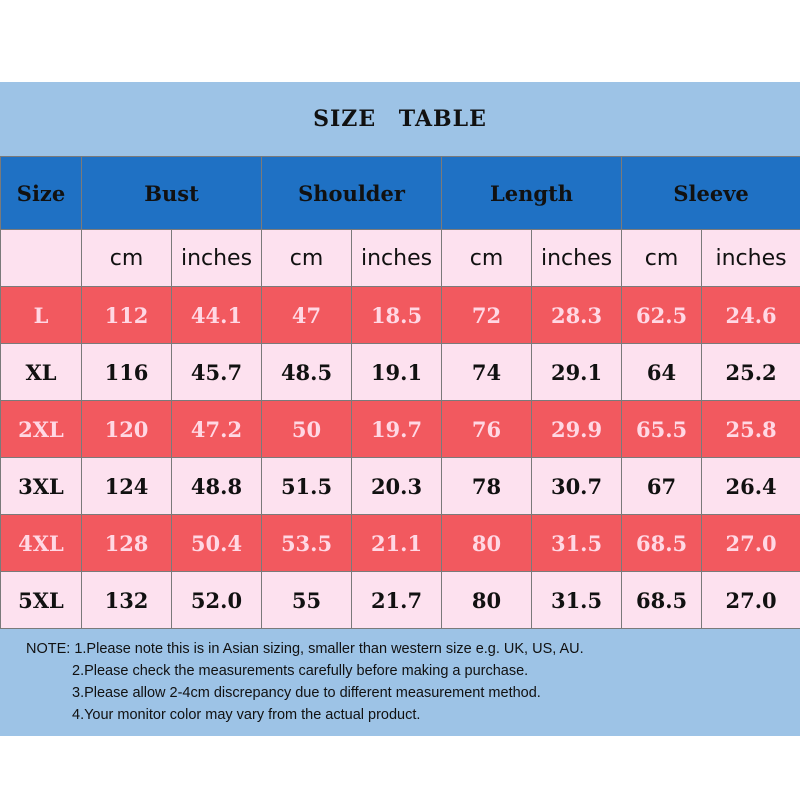 Image resolution: width=800 pixels, height=800 pixels. I want to click on value-cell: 28.3, so click(577, 315).